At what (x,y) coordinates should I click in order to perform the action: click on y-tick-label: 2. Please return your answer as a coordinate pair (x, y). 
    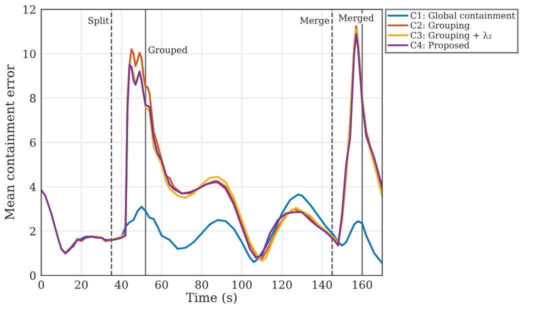
    Looking at the image, I should click on (33, 231).